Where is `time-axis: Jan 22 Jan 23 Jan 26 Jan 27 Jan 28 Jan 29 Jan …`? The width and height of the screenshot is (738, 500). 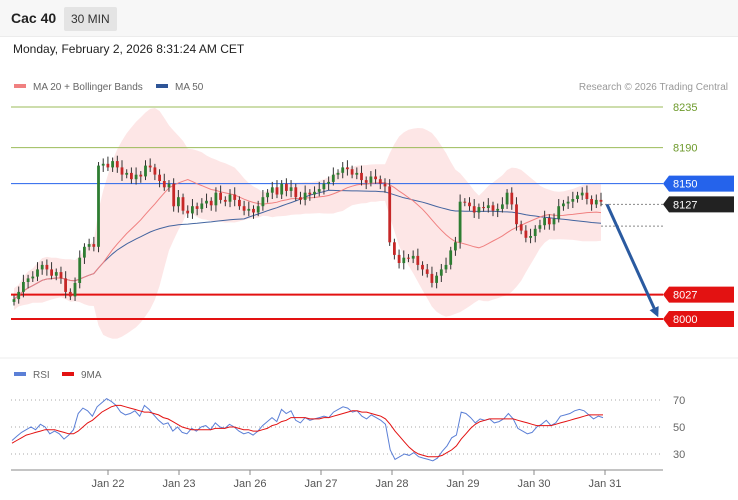 time-axis: Jan 22 Jan 23 Jan 26 Jan 27 Jan 28 Jan 29 Jan … is located at coordinates (337, 479).